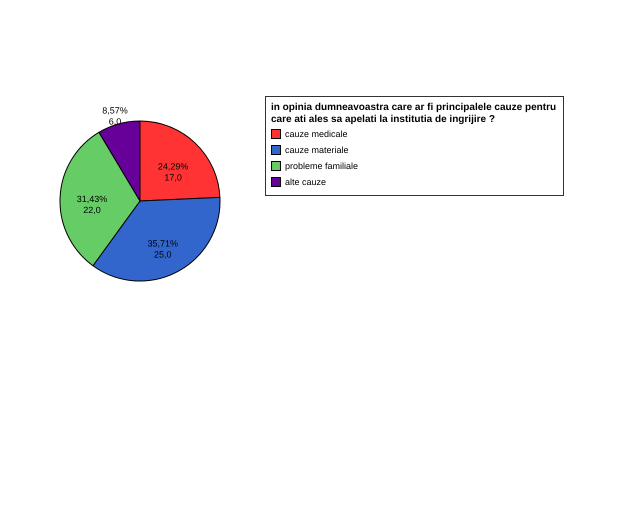  I want to click on legend-label: alte cauze, so click(305, 182).